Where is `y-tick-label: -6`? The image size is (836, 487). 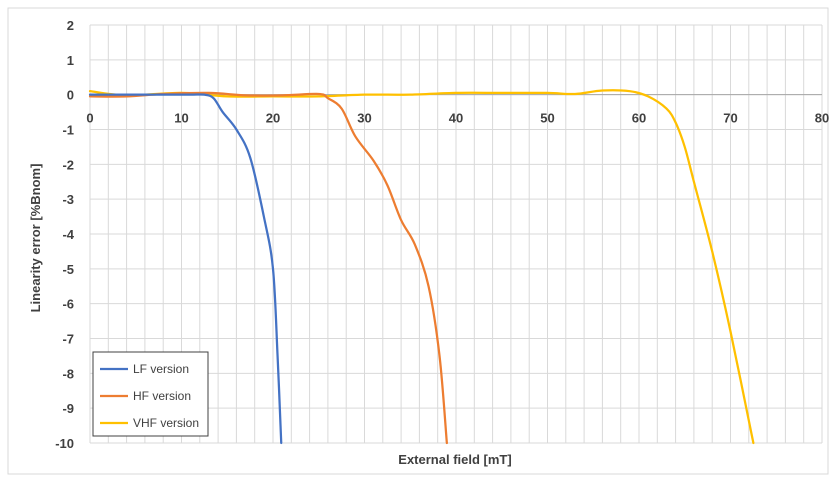 y-tick-label: -6 is located at coordinates (68, 304).